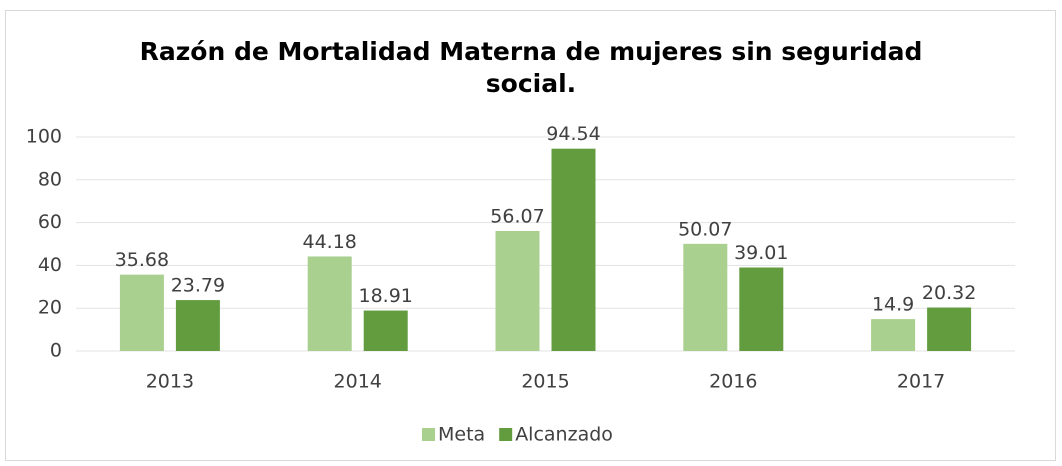  I want to click on value-label: 56.07, so click(517, 217).